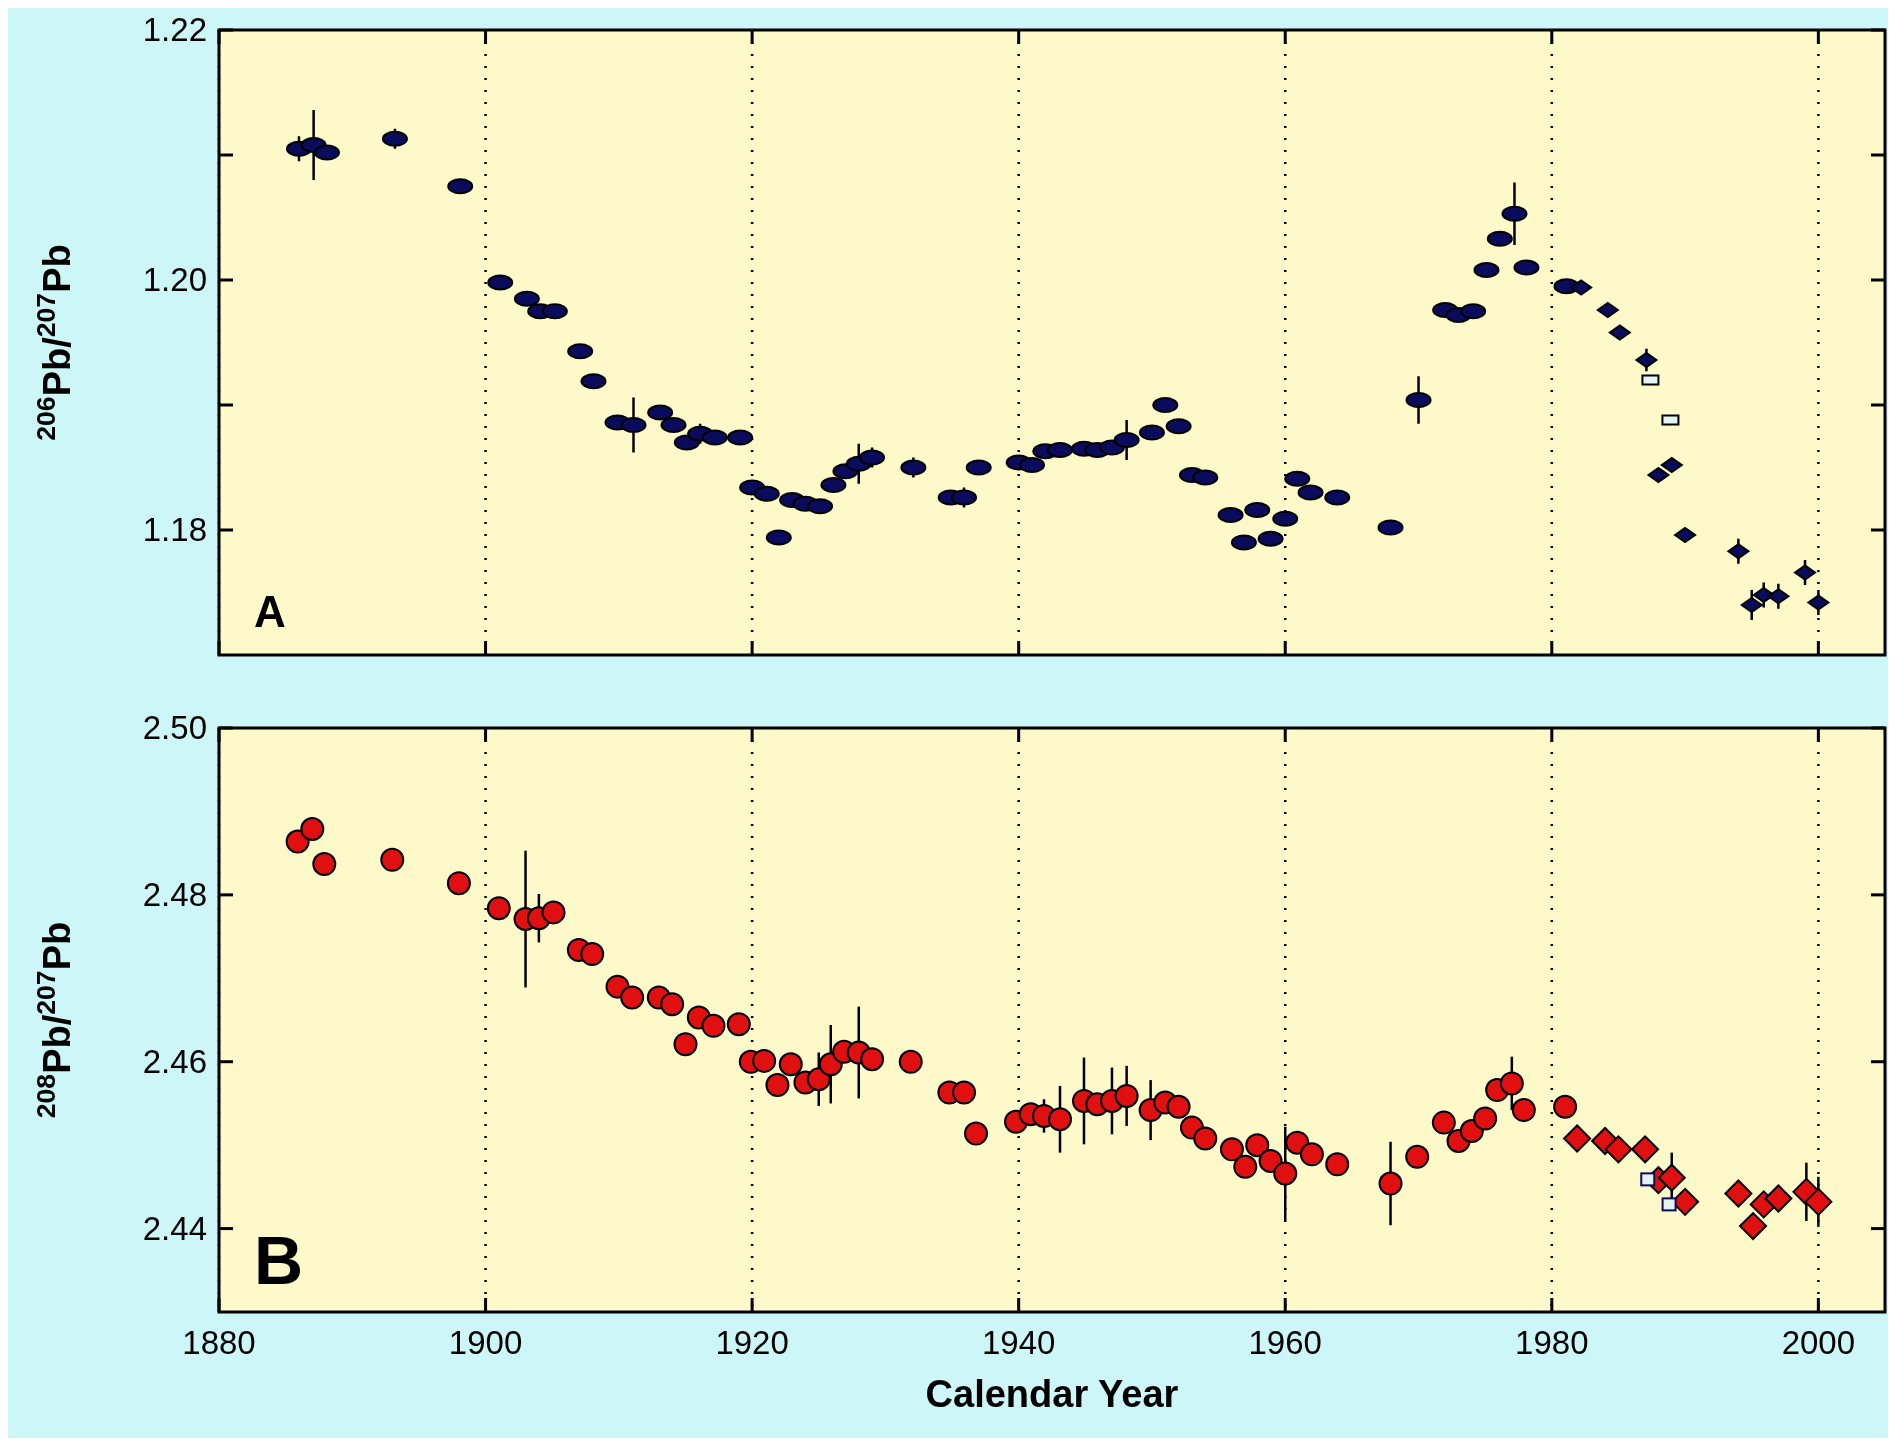 The image size is (1889, 1439). I want to click on y-tick-label: 1.20, so click(174, 279).